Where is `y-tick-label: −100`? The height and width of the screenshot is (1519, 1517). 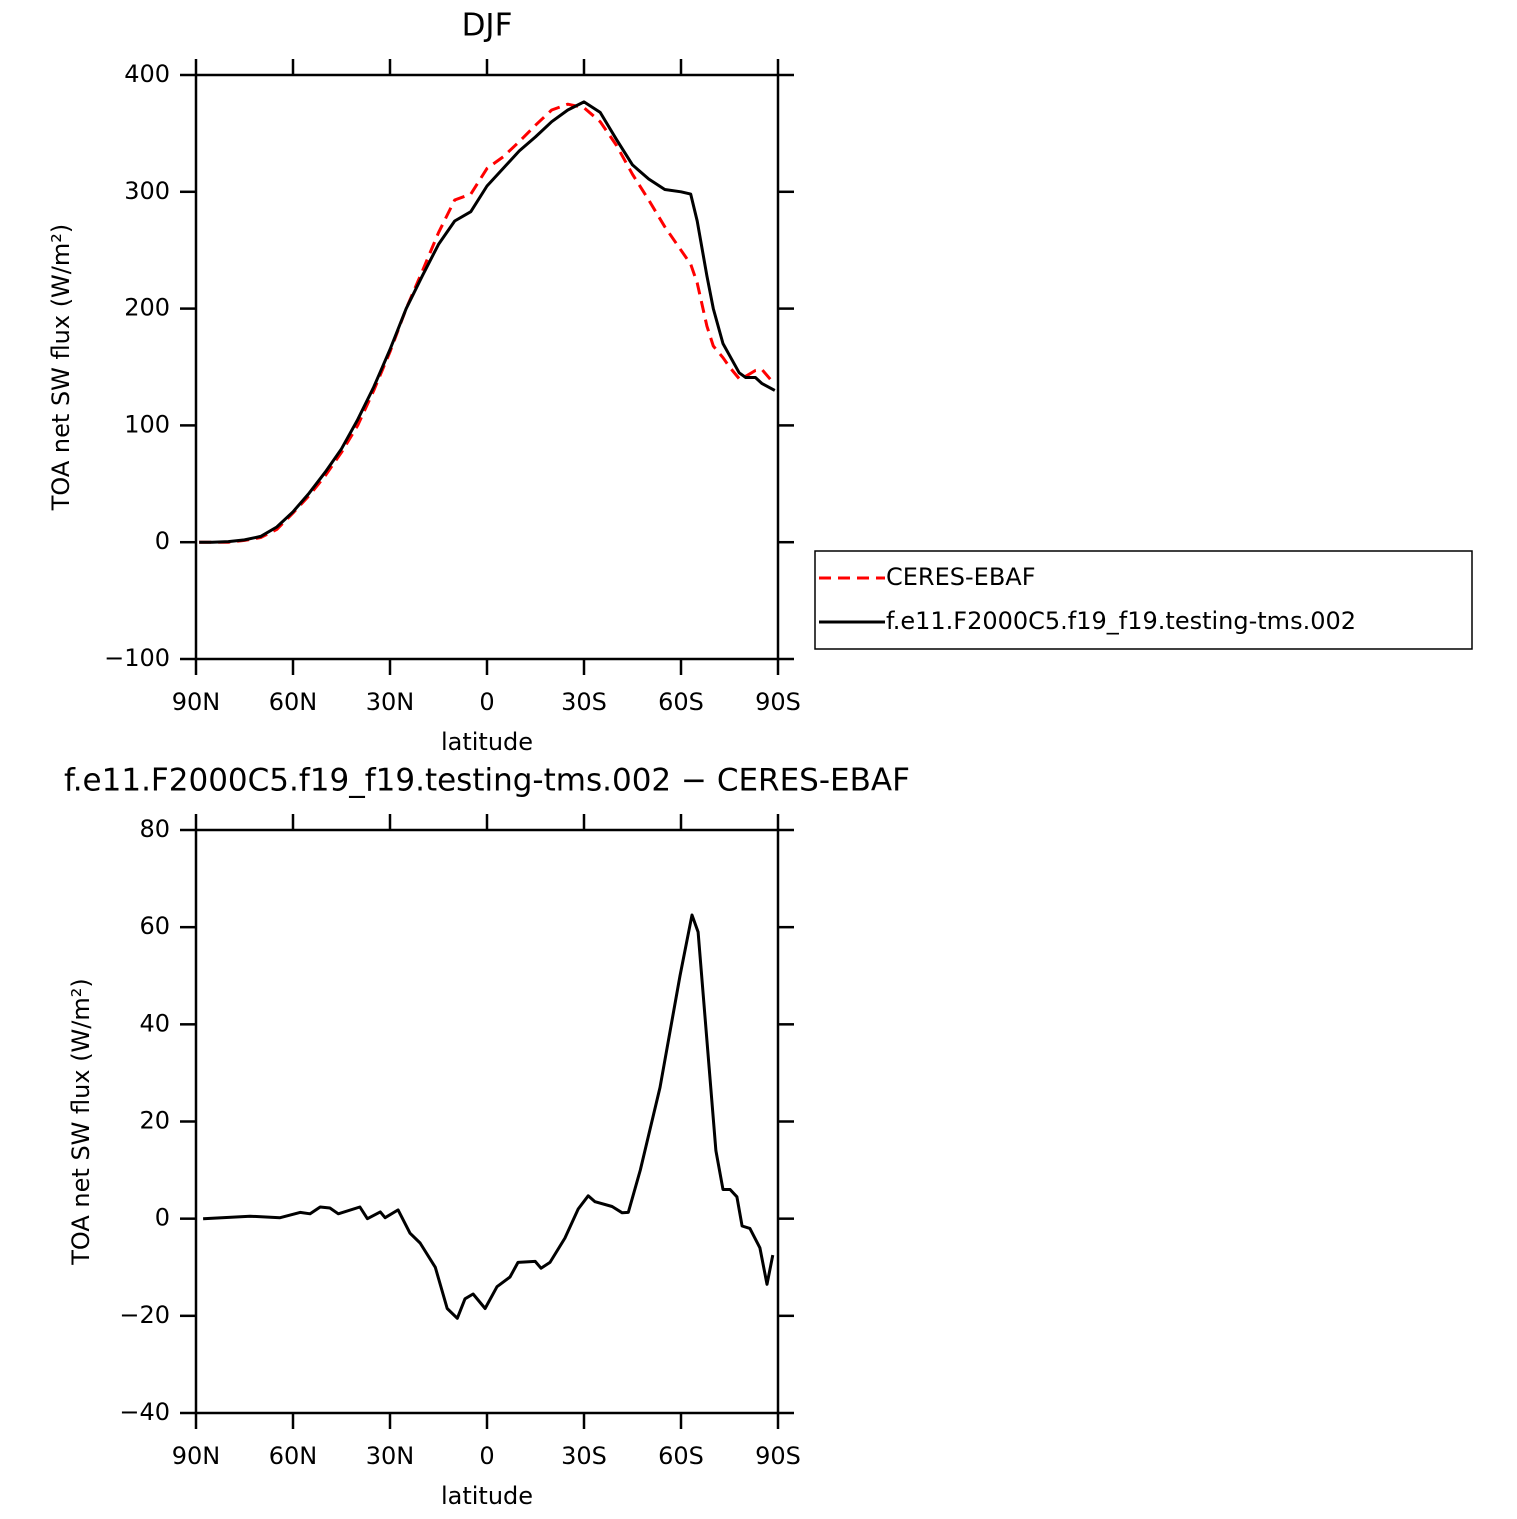 y-tick-label: −100 is located at coordinates (137, 658).